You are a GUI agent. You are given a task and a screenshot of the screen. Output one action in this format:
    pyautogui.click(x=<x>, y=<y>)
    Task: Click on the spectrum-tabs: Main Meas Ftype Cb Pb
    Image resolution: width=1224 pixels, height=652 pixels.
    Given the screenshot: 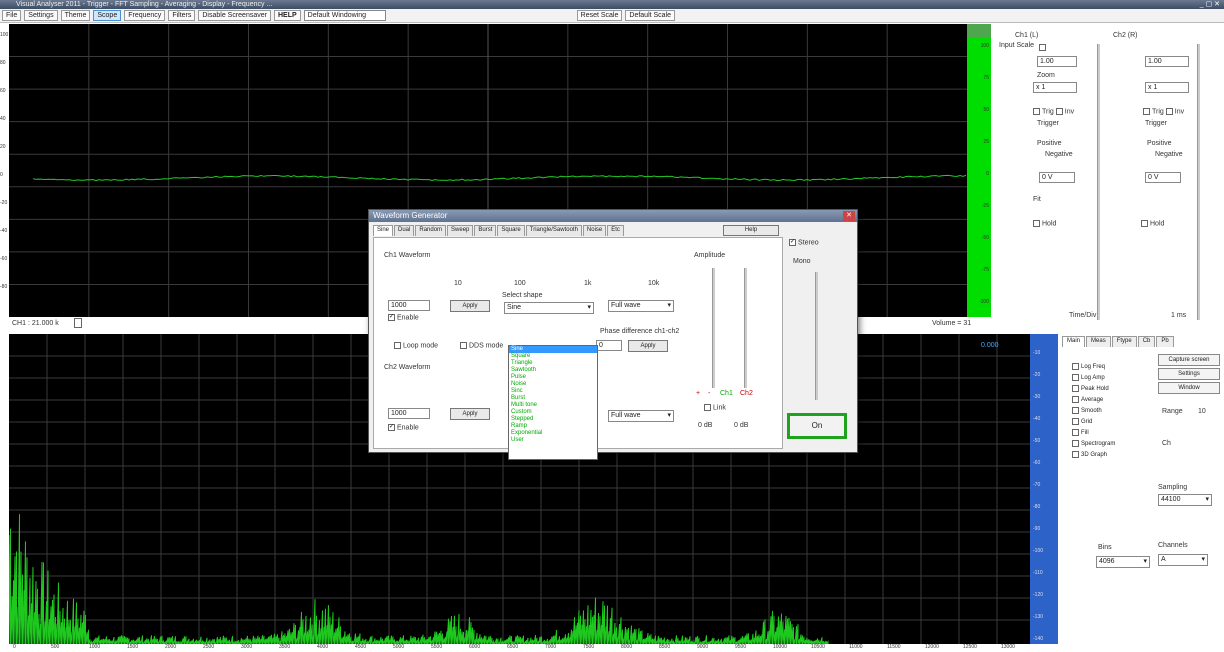 What is the action you would take?
    pyautogui.click(x=1118, y=341)
    